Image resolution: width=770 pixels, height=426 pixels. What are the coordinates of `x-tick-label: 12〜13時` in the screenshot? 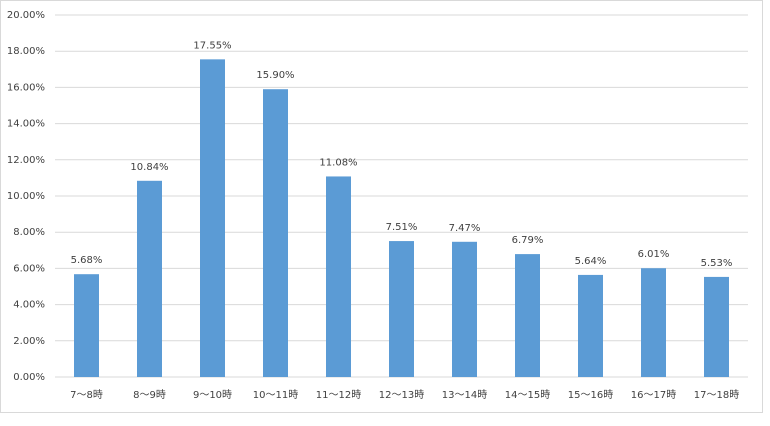 It's located at (401, 395).